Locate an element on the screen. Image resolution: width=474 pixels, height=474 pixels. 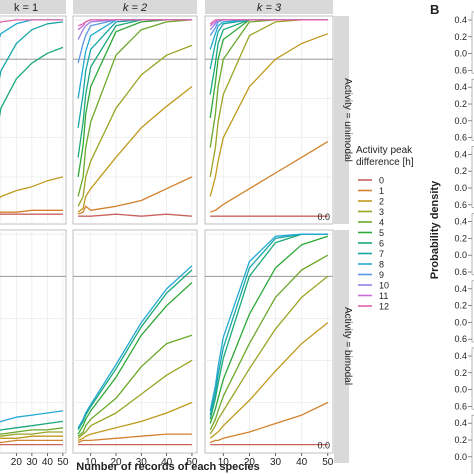
panel-bimodal-1: 20 30 40 50 is located at coordinates (34, 348).